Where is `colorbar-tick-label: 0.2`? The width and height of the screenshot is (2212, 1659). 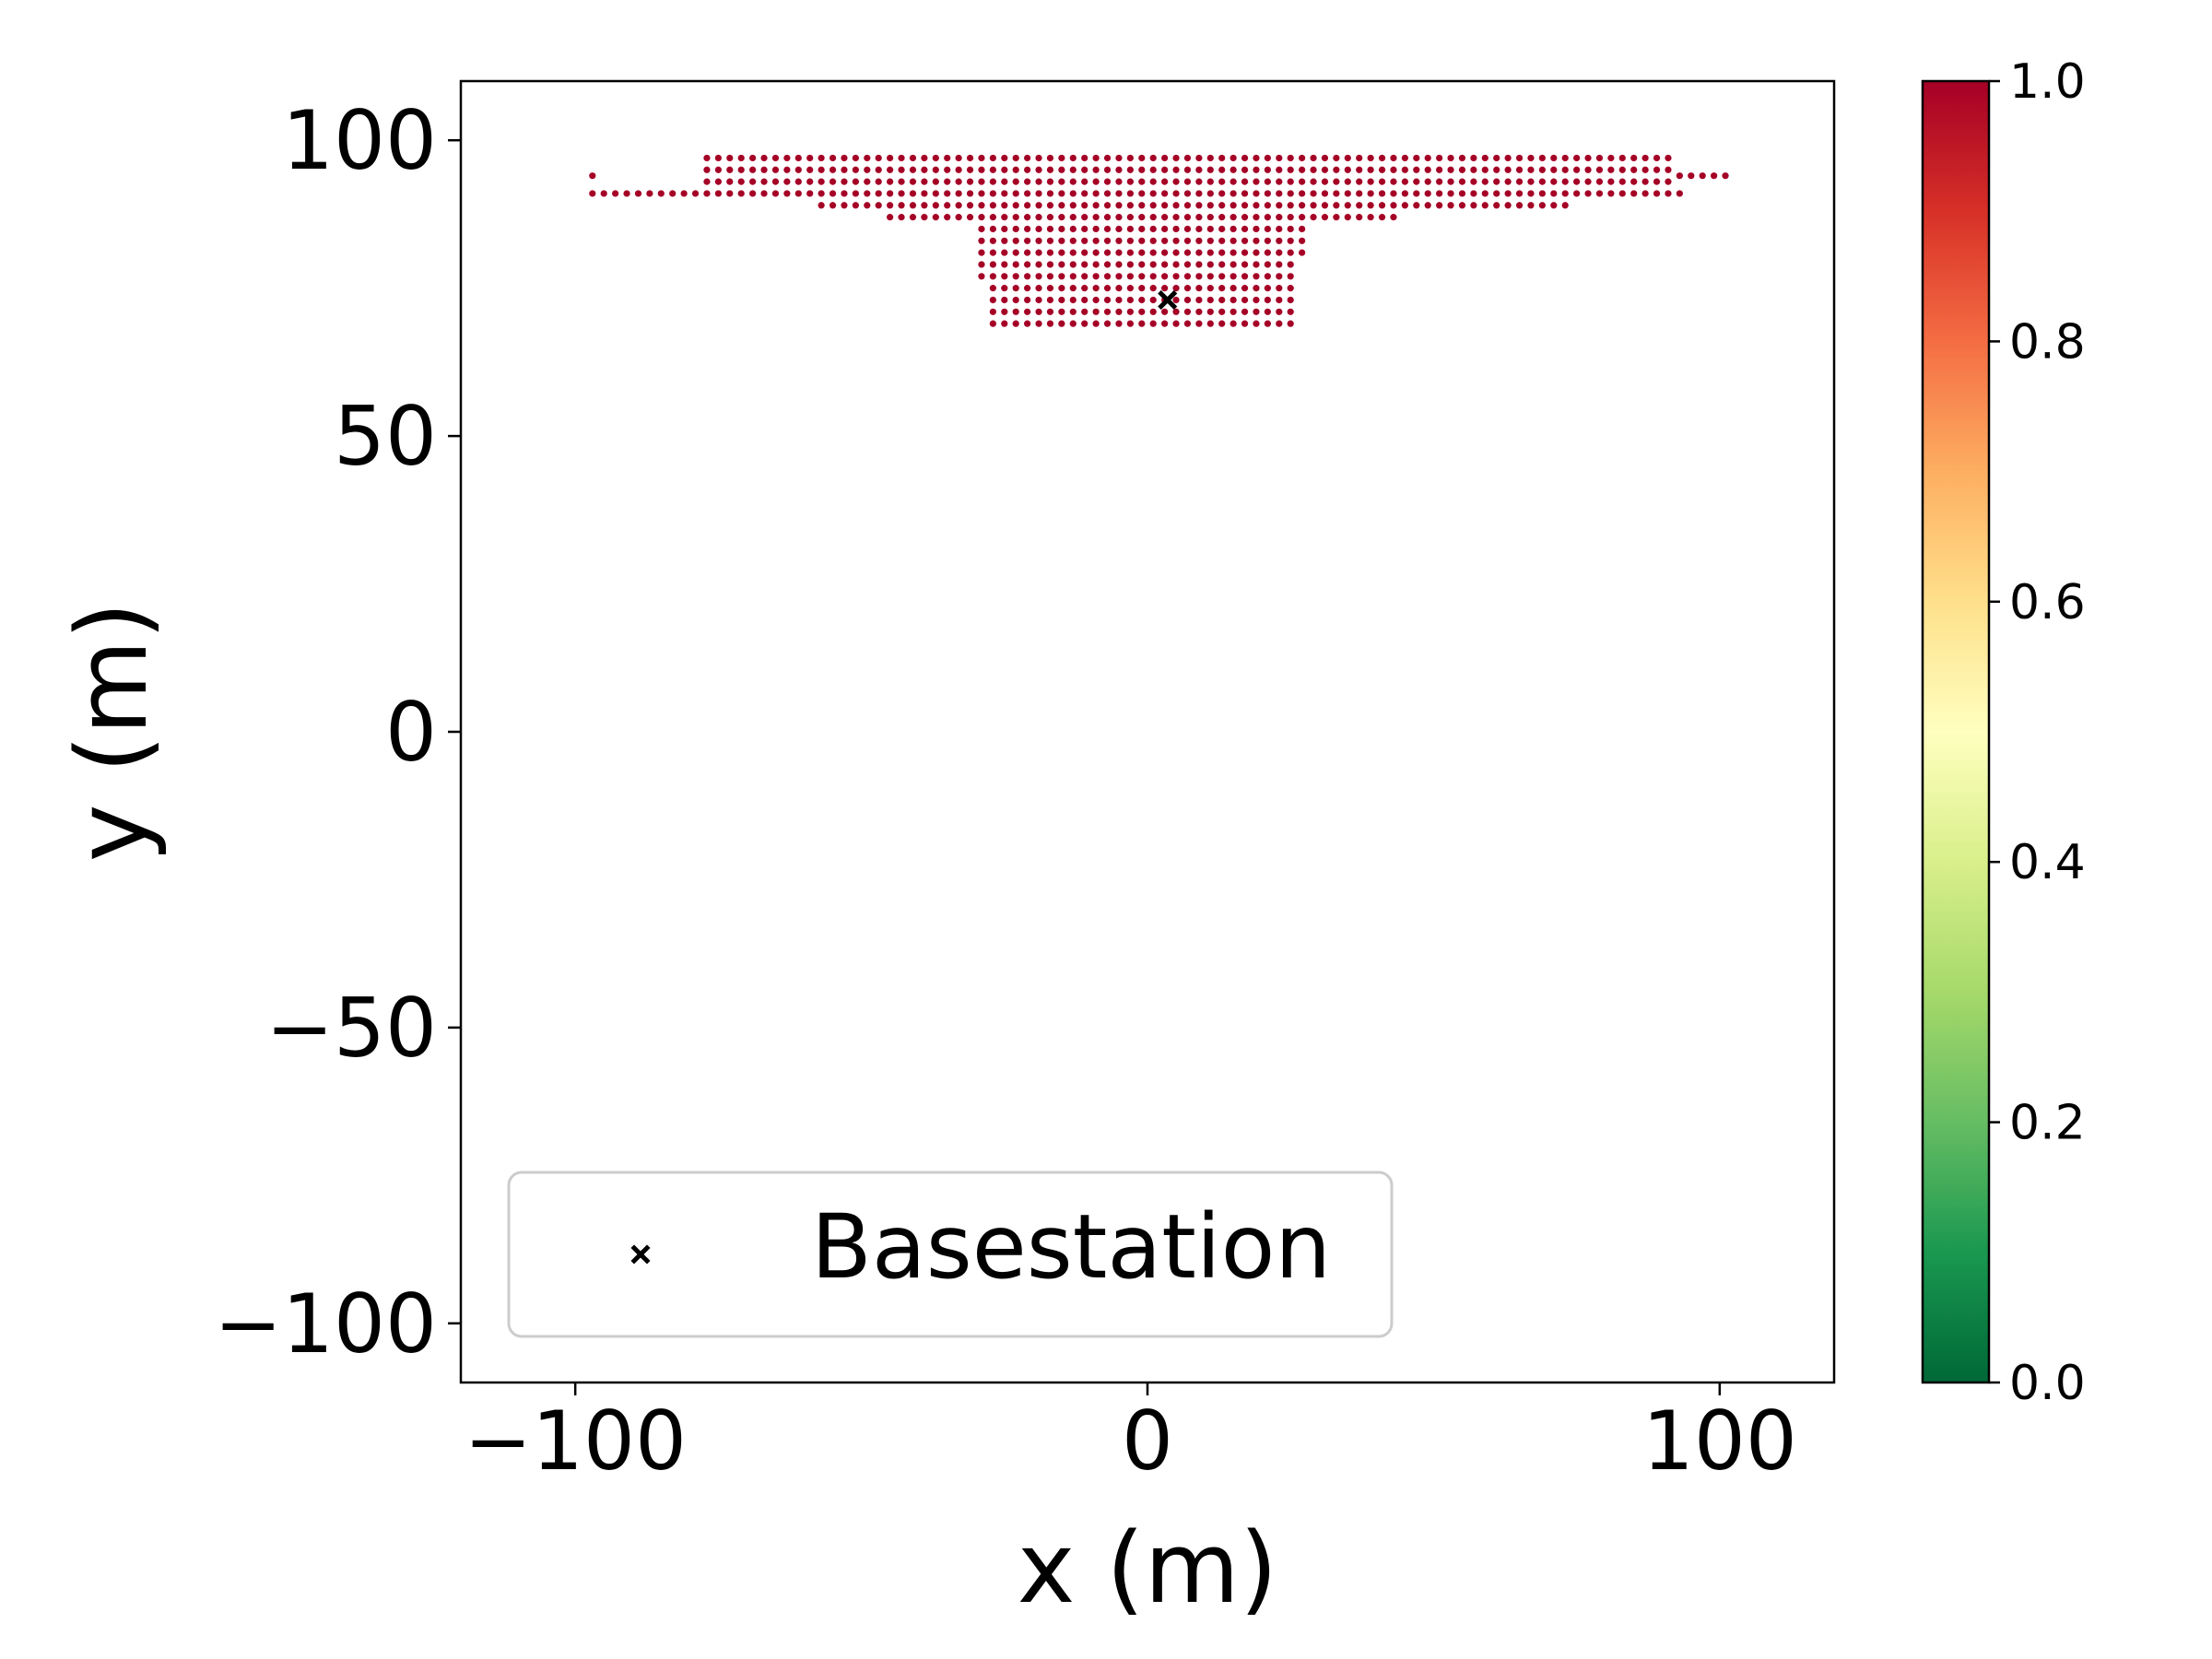
colorbar-tick-label: 0.2 is located at coordinates (2047, 1123).